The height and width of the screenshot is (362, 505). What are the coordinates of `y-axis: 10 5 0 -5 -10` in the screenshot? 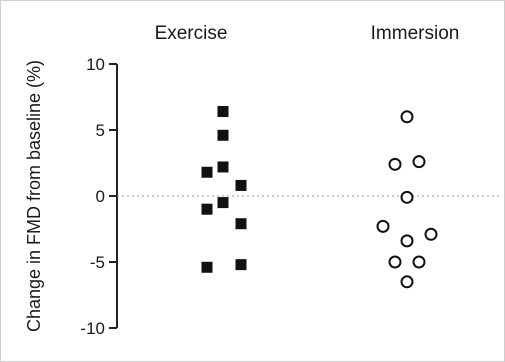 It's located at (99, 196).